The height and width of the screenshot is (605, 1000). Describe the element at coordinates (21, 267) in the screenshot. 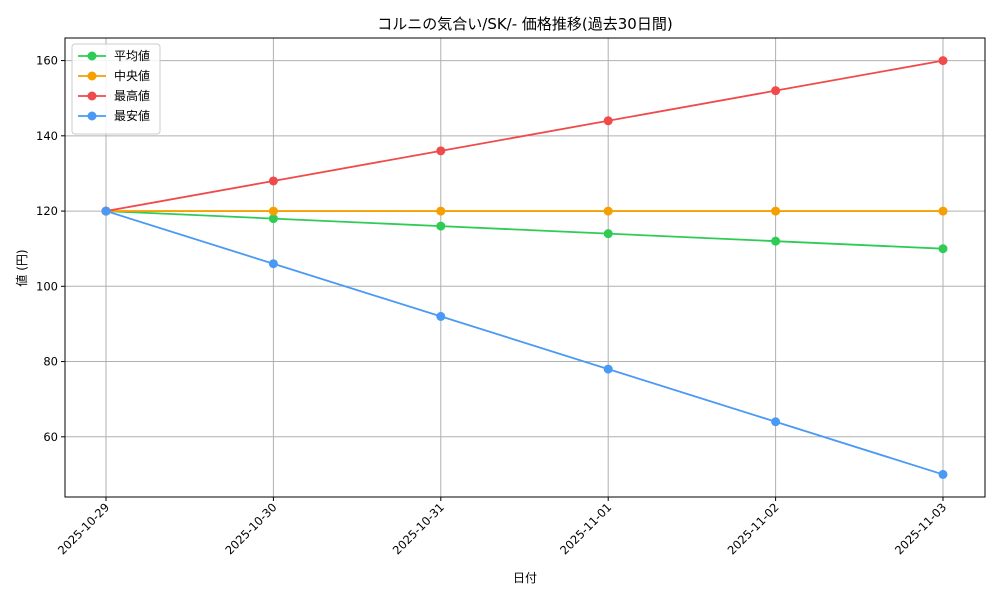

I see `y-axis-label: 値 (円)` at that location.